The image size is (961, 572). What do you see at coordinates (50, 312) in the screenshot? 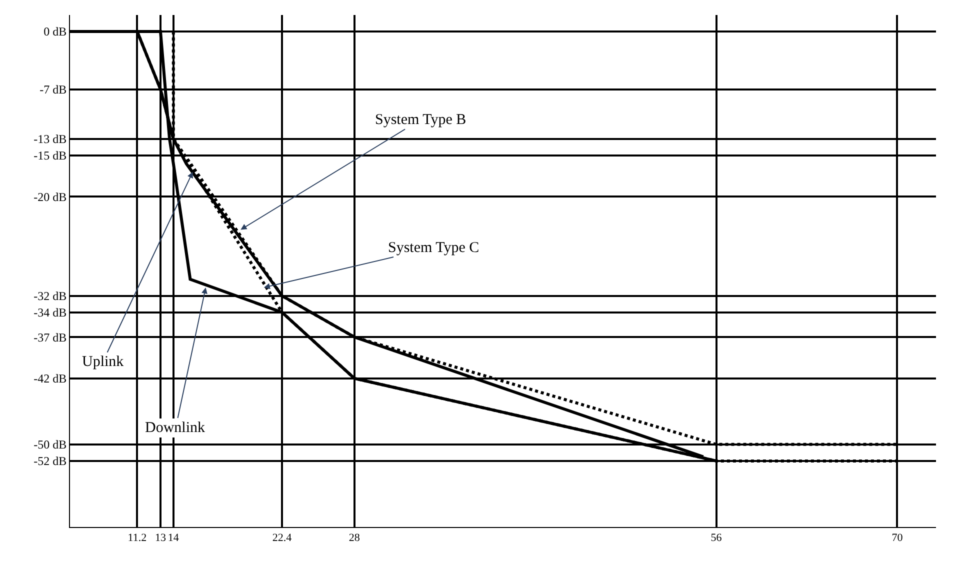
I see `y-tick-label: -34 dB` at bounding box center [50, 312].